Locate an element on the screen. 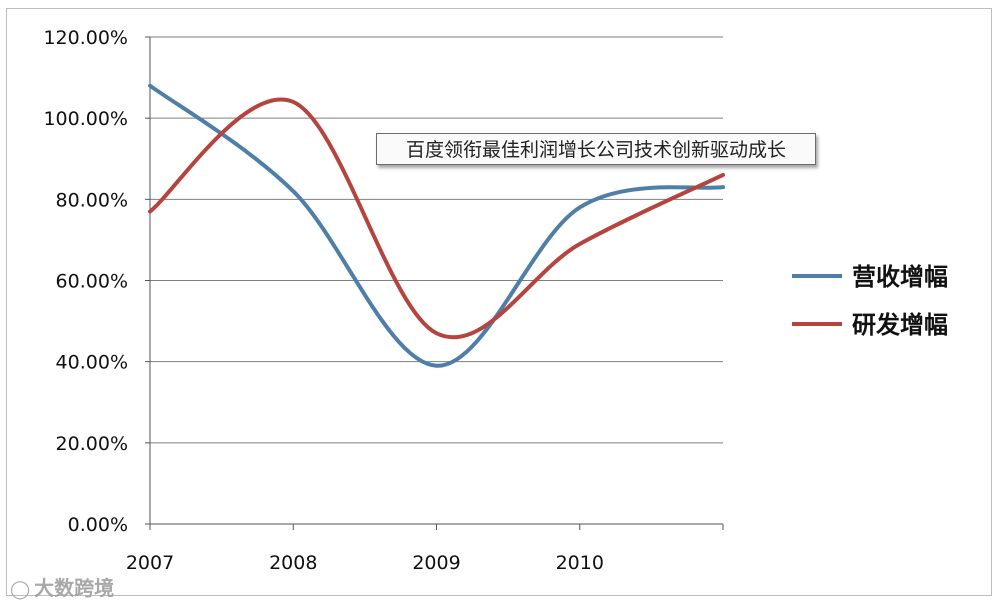 The image size is (1000, 604). y-tick-label: 60.00% is located at coordinates (92, 282).